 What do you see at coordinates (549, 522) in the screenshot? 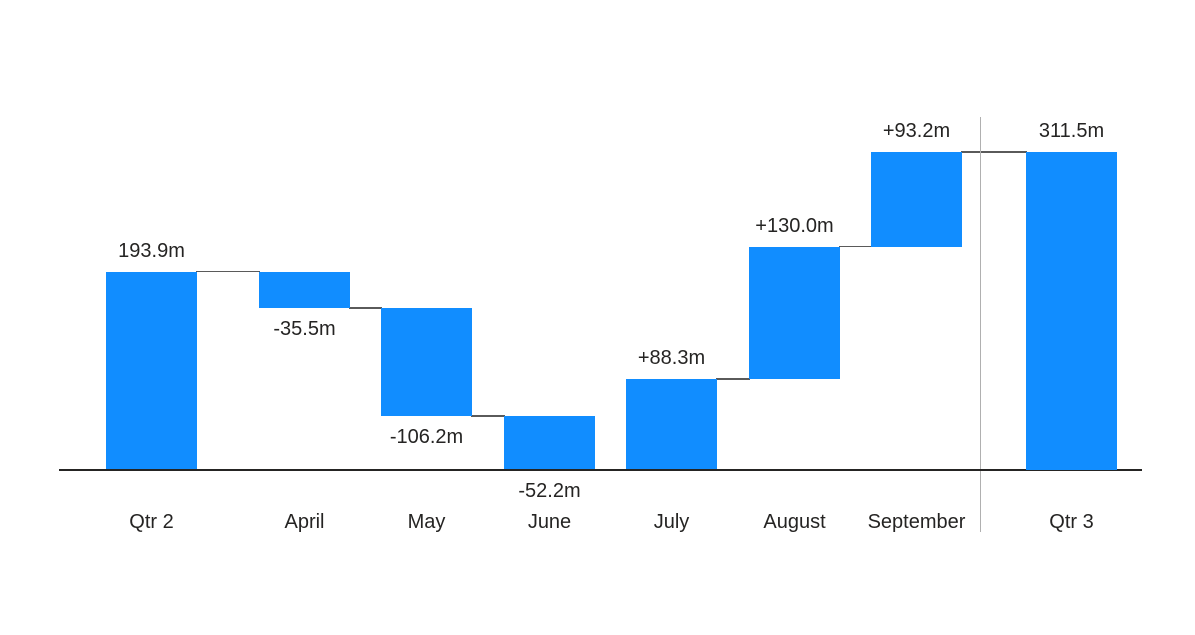
I see `category-label-june: June` at bounding box center [549, 522].